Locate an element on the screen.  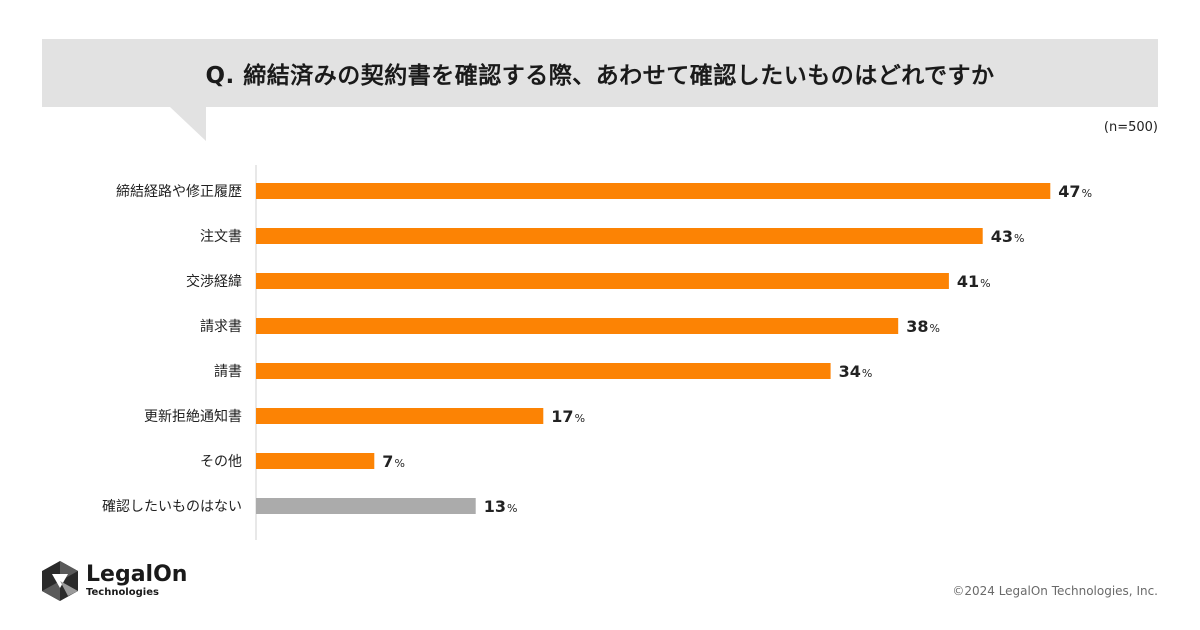
value-label: 43% is located at coordinates (1008, 236).